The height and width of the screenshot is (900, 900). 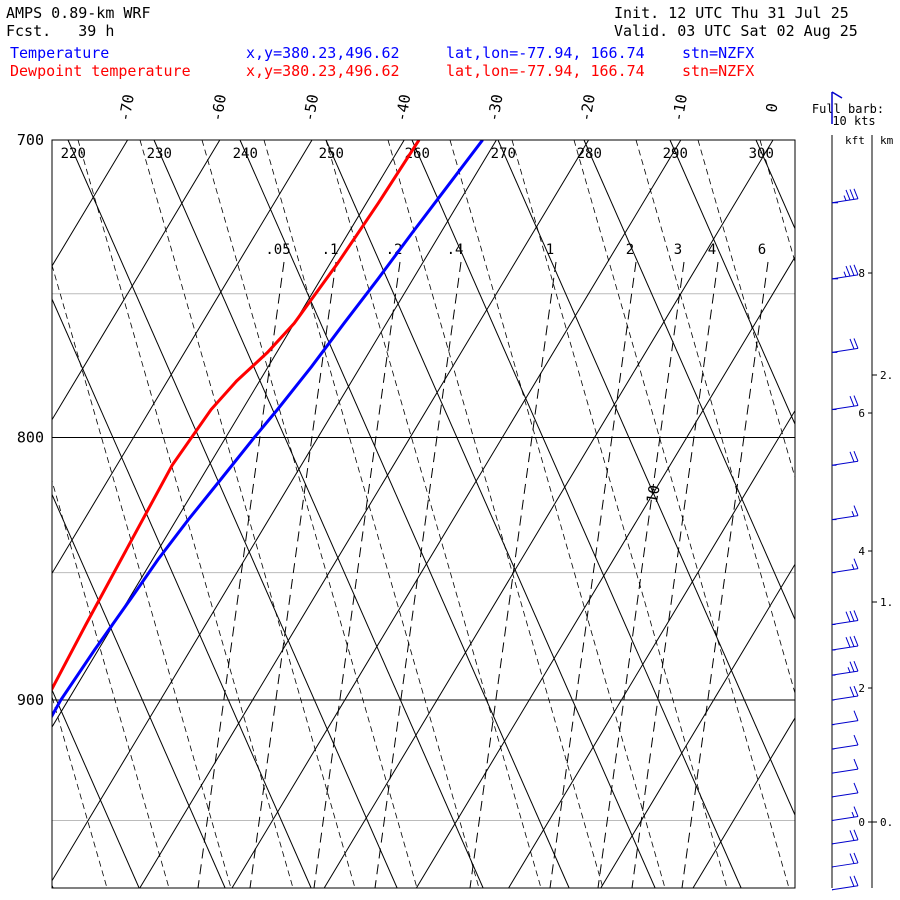 I want to click on isotherm-label: -20, so click(x=587, y=108).